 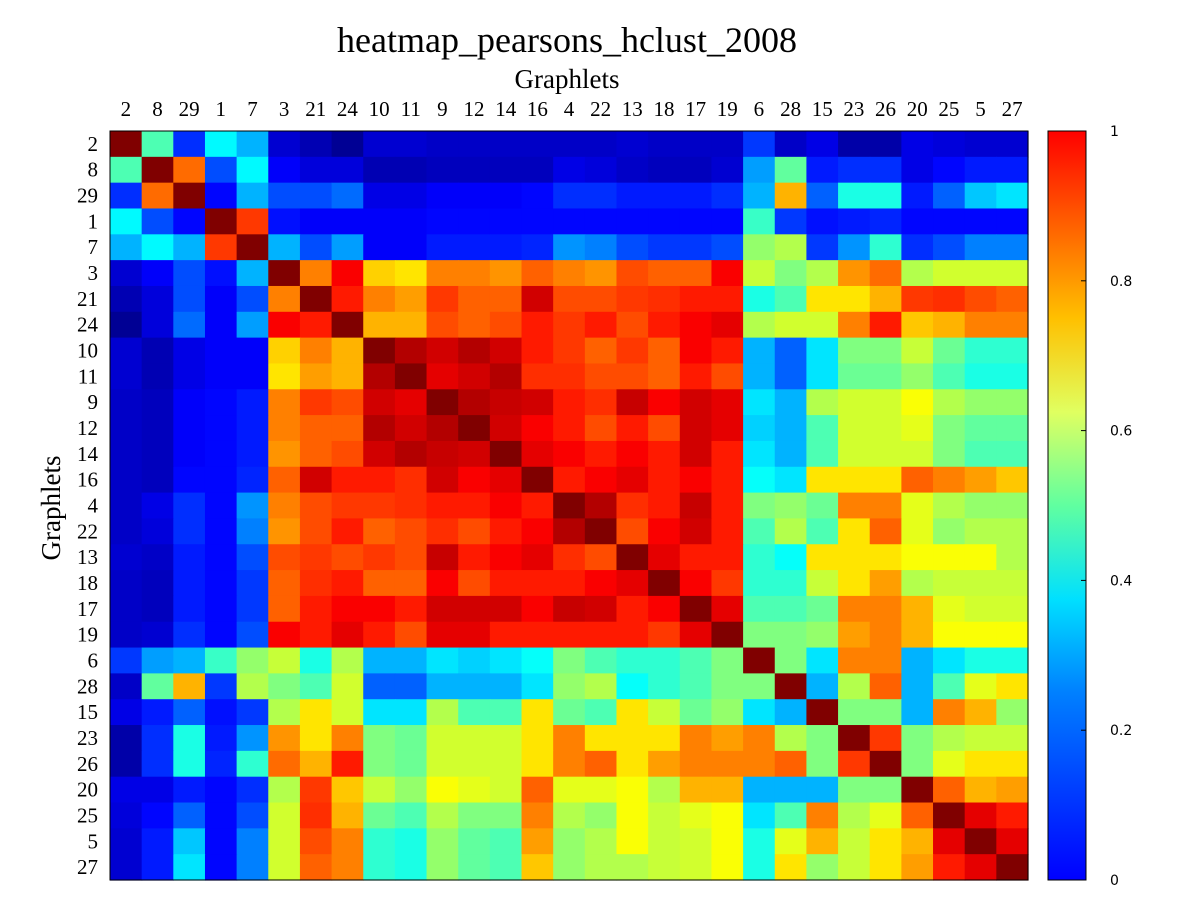 I want to click on chart-title: heatmap_pearsons_hclust_2008, so click(x=567, y=40).